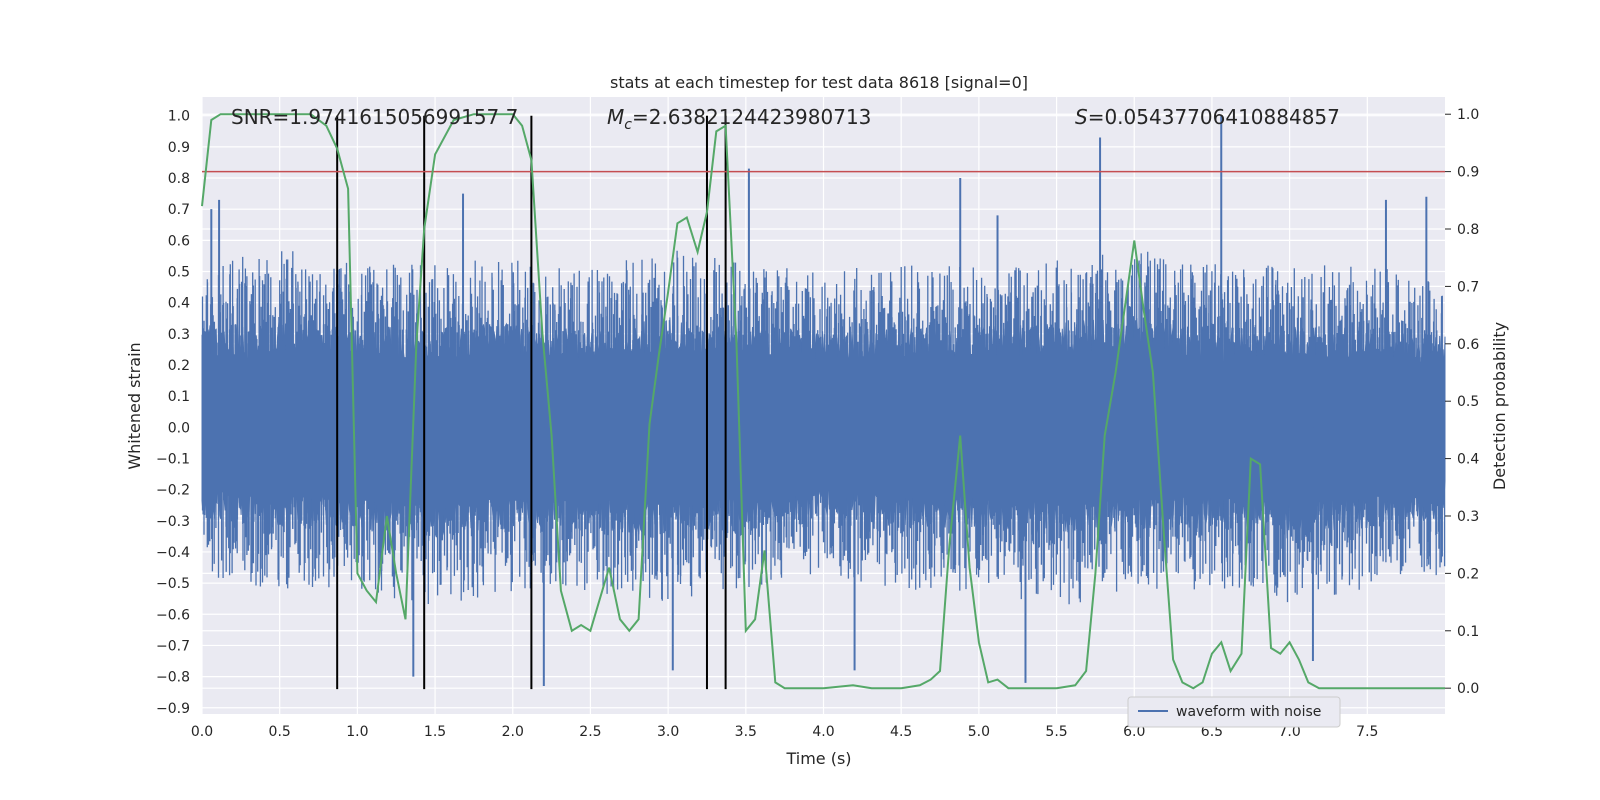 The width and height of the screenshot is (1600, 800). I want to click on y-left-tick-label: 0.6, so click(179, 241).